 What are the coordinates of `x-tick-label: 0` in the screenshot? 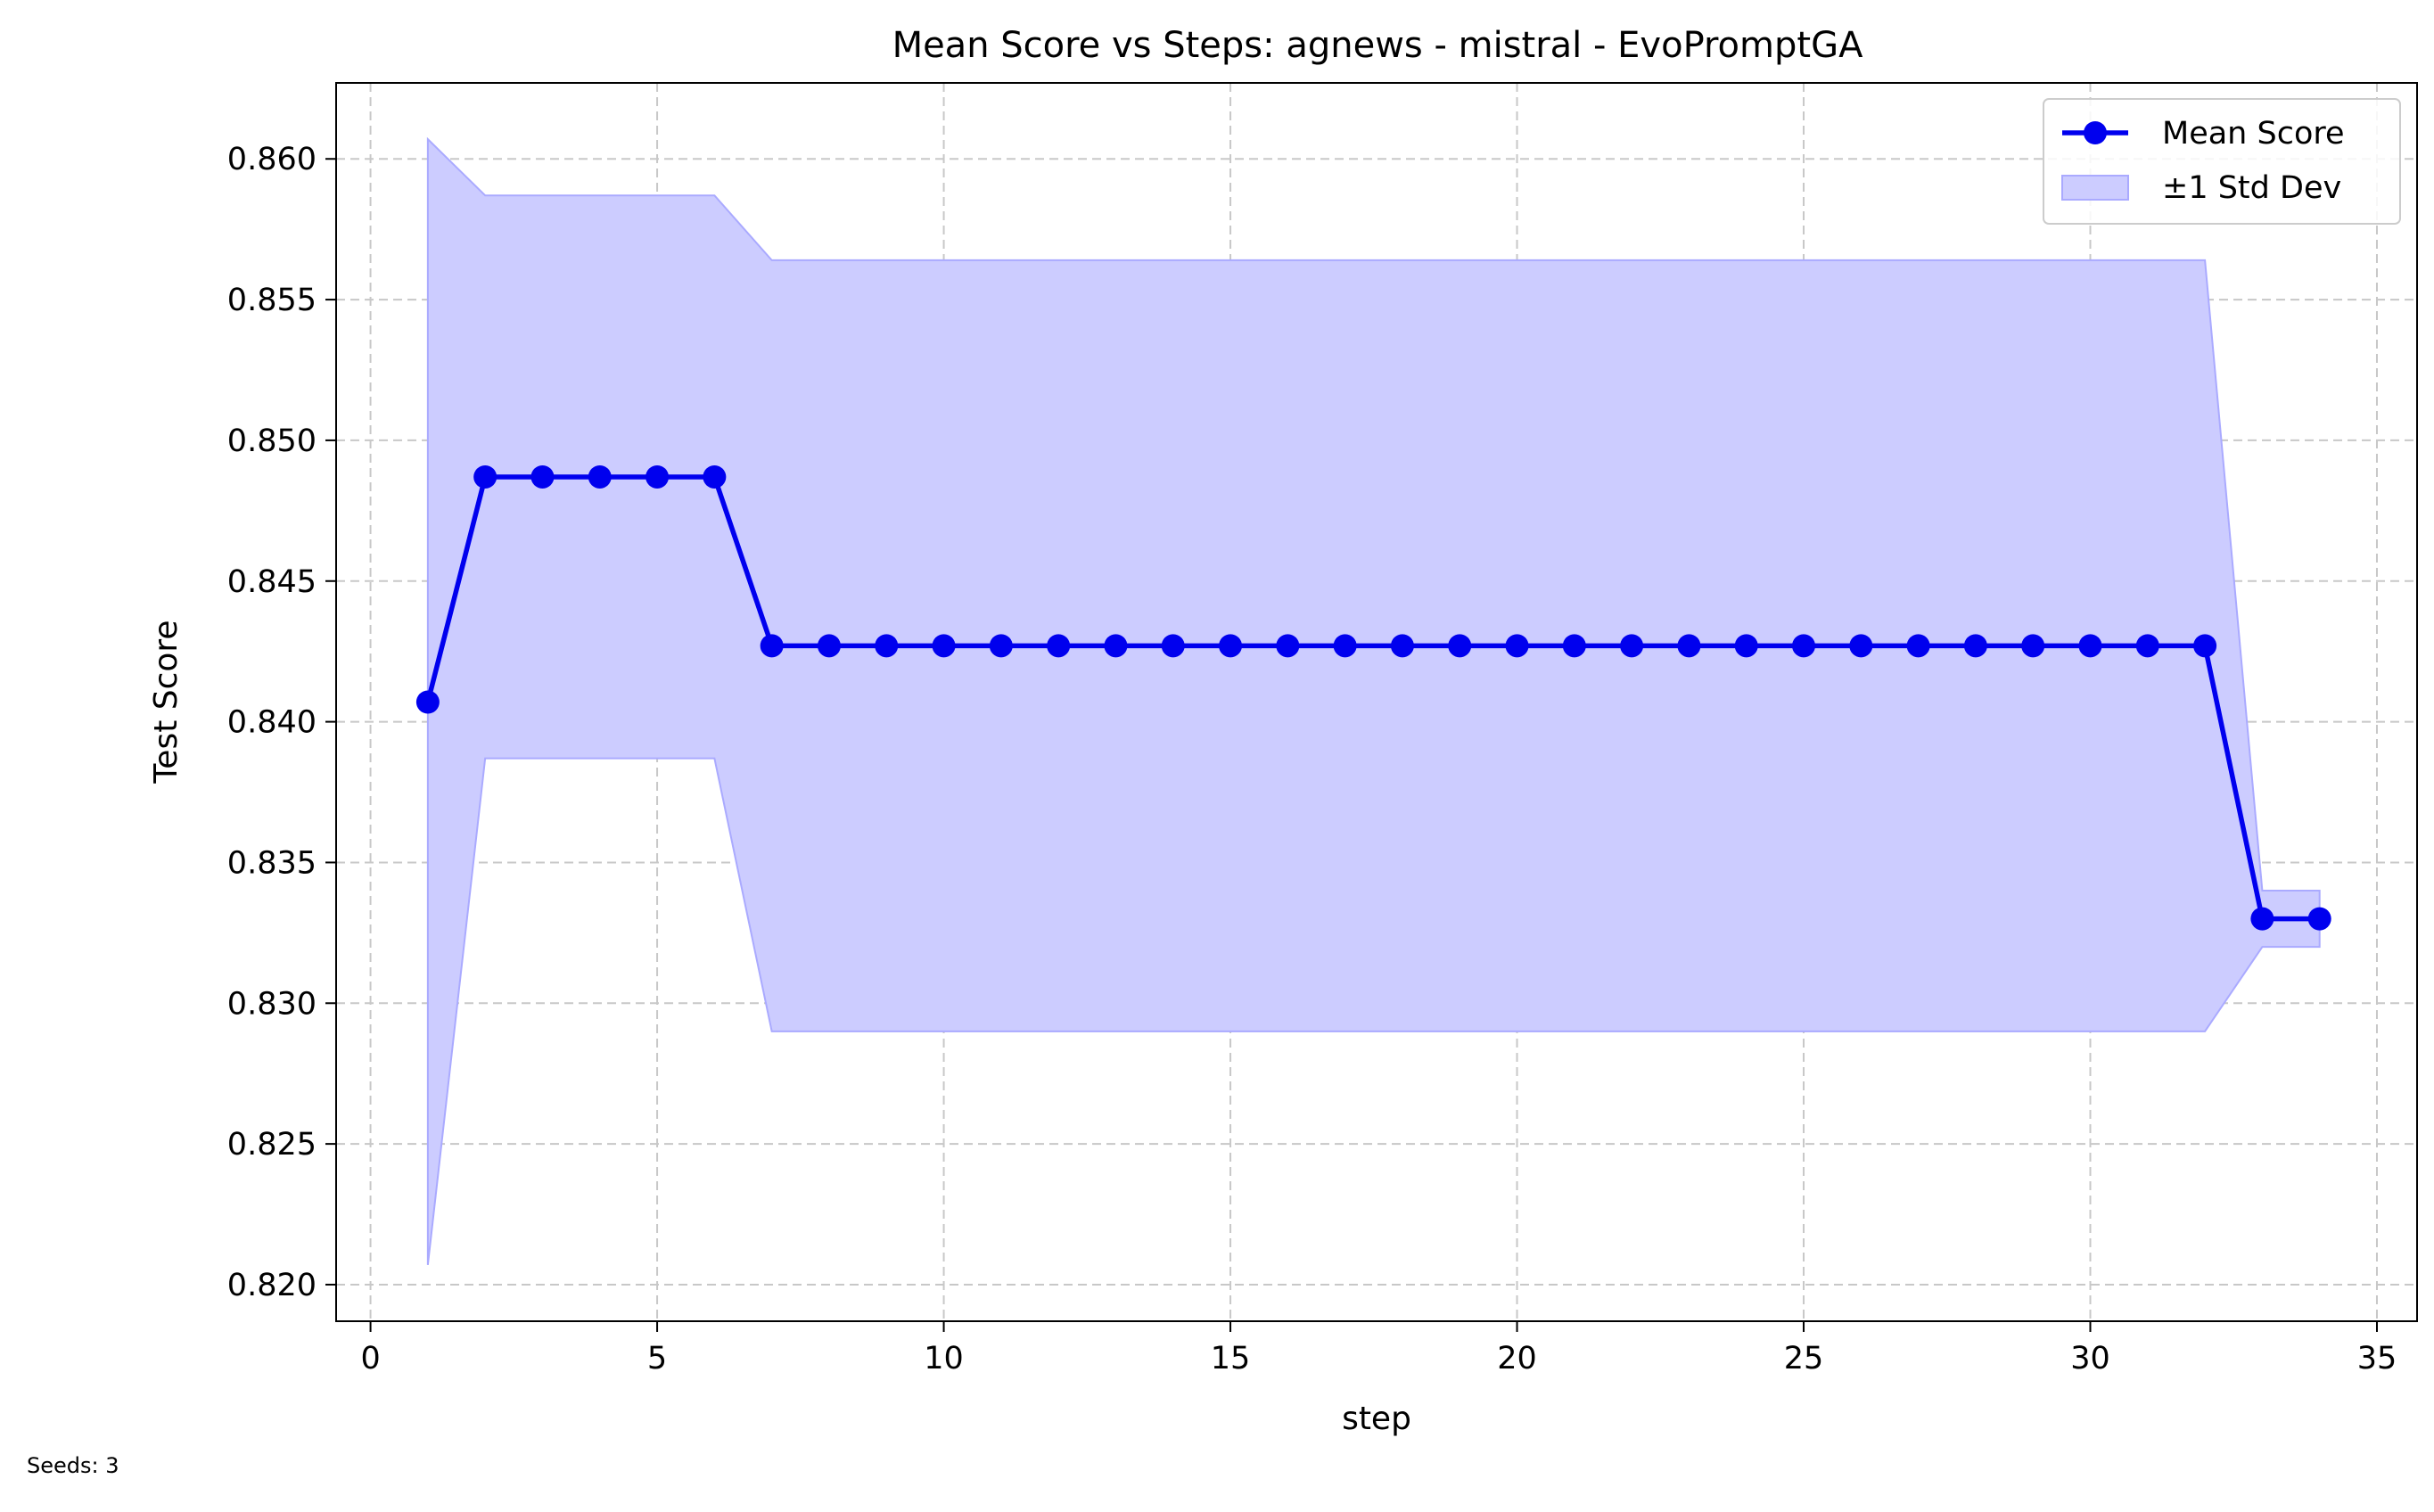 It's located at (370, 1358).